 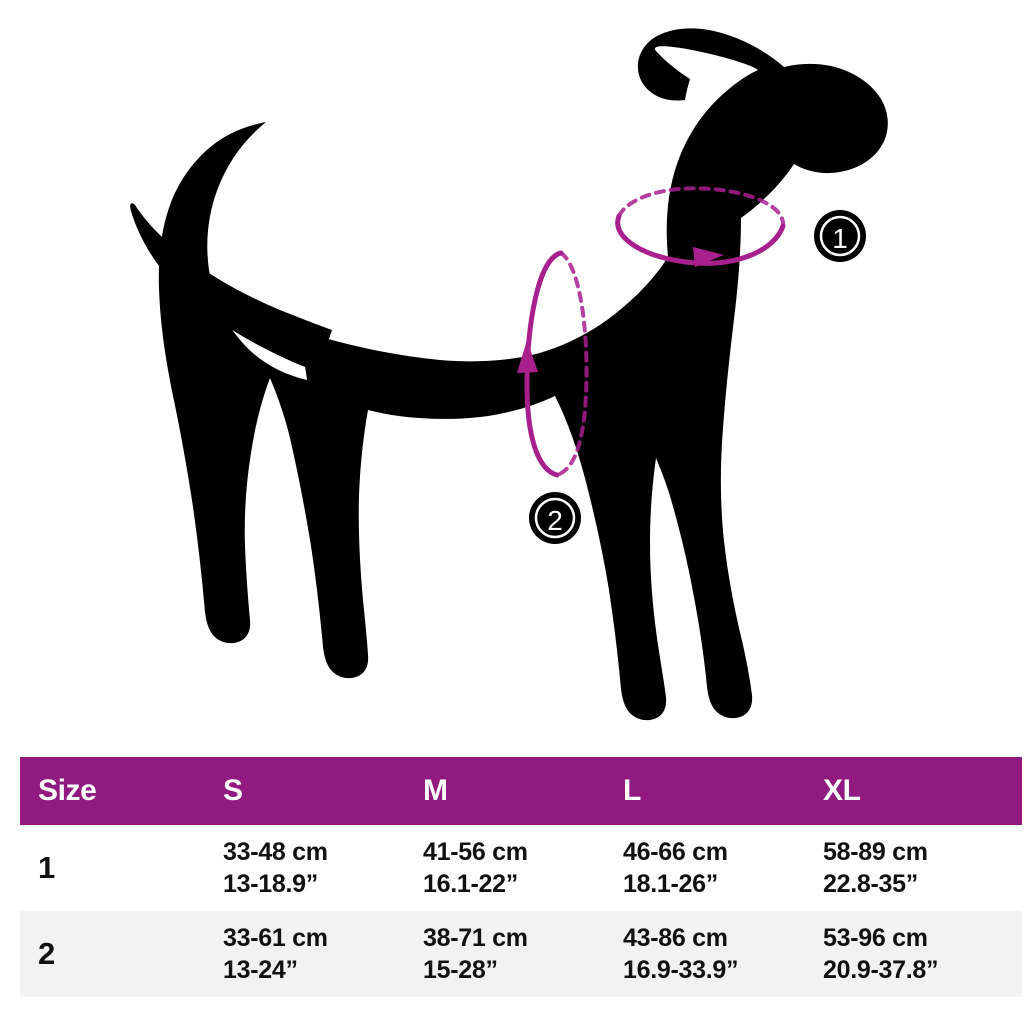 What do you see at coordinates (723, 954) in the screenshot?
I see `cell-2-l: 43-86 cm 16.9-33.9”` at bounding box center [723, 954].